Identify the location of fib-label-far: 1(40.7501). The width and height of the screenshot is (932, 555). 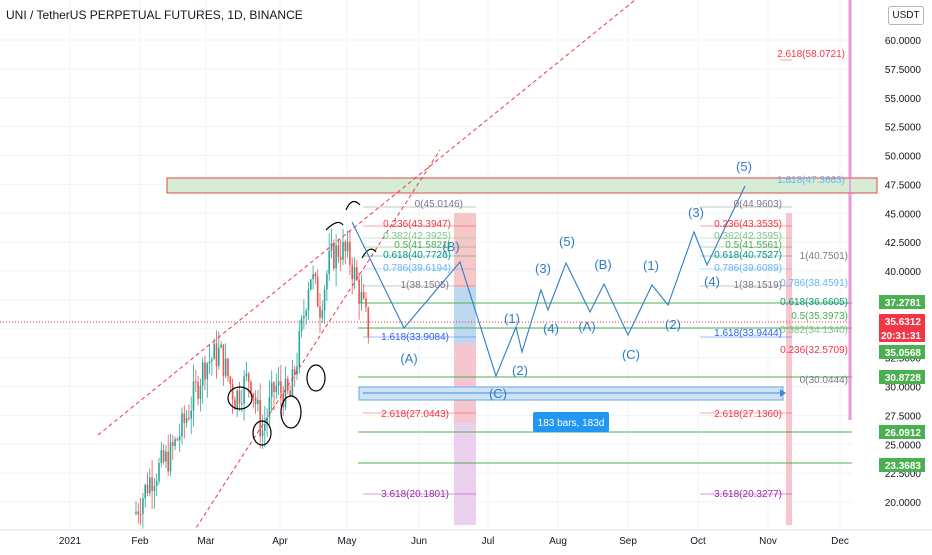
(824, 256).